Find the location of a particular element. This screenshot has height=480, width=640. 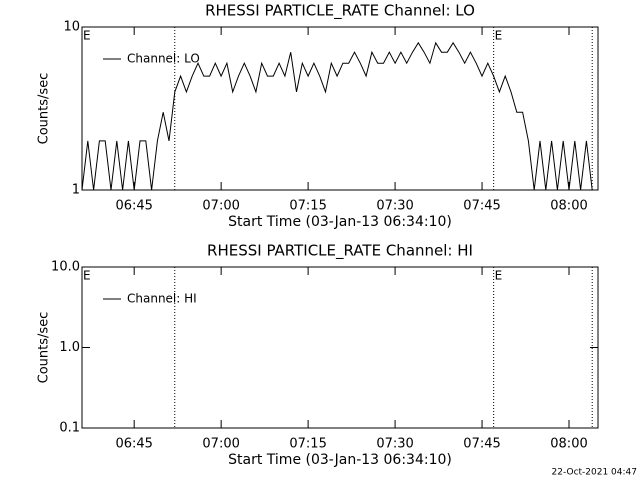

y-tick-label: 1.0 is located at coordinates (69, 347).